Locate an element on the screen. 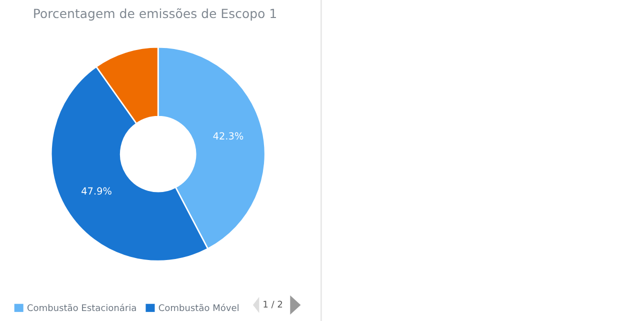 The image size is (620, 321). data-label: 47.9% is located at coordinates (97, 191).